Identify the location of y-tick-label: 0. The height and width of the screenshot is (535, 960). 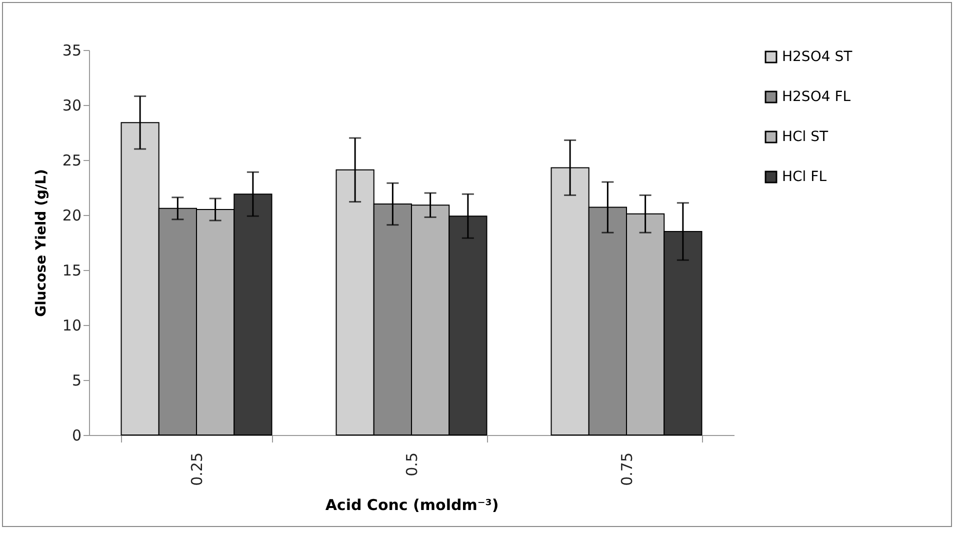
(77, 435).